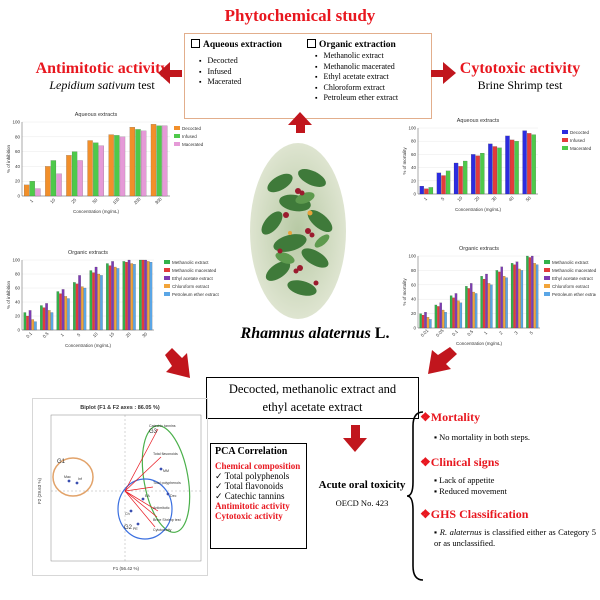 The image size is (600, 600). What do you see at coordinates (298, 231) in the screenshot?
I see `rhamnus-plant-illustration` at bounding box center [298, 231].